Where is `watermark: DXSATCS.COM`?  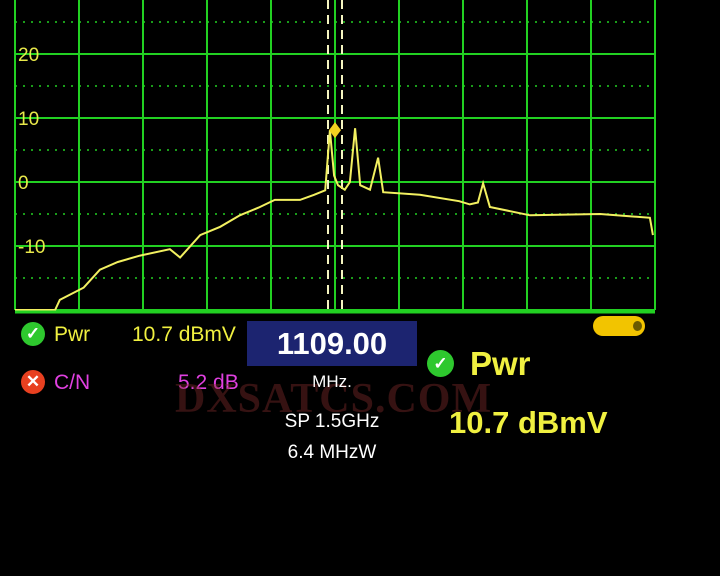 watermark: DXSATCS.COM is located at coordinates (334, 399).